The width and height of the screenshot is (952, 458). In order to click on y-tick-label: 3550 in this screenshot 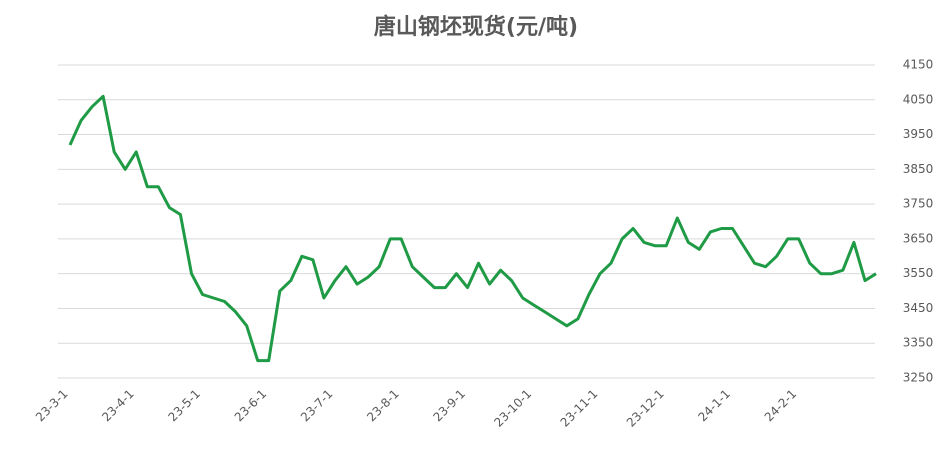, I will do `click(918, 273)`.